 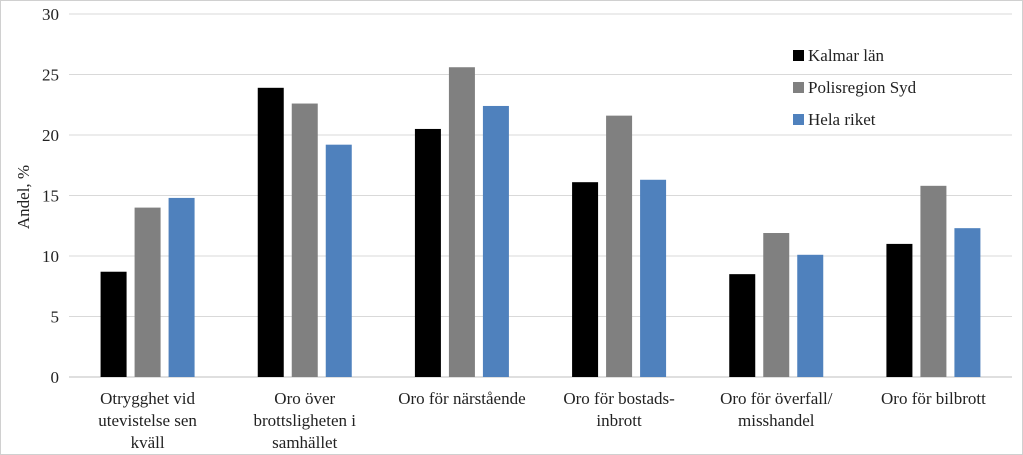 I want to click on y-tick-label: 0, so click(x=55, y=377).